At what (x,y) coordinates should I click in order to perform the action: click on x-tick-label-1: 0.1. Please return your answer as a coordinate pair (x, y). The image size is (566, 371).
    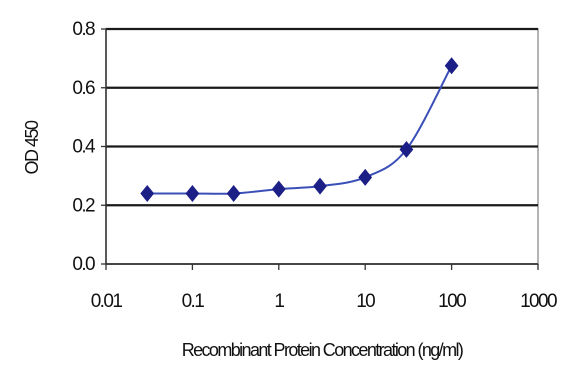
    Looking at the image, I should click on (193, 301).